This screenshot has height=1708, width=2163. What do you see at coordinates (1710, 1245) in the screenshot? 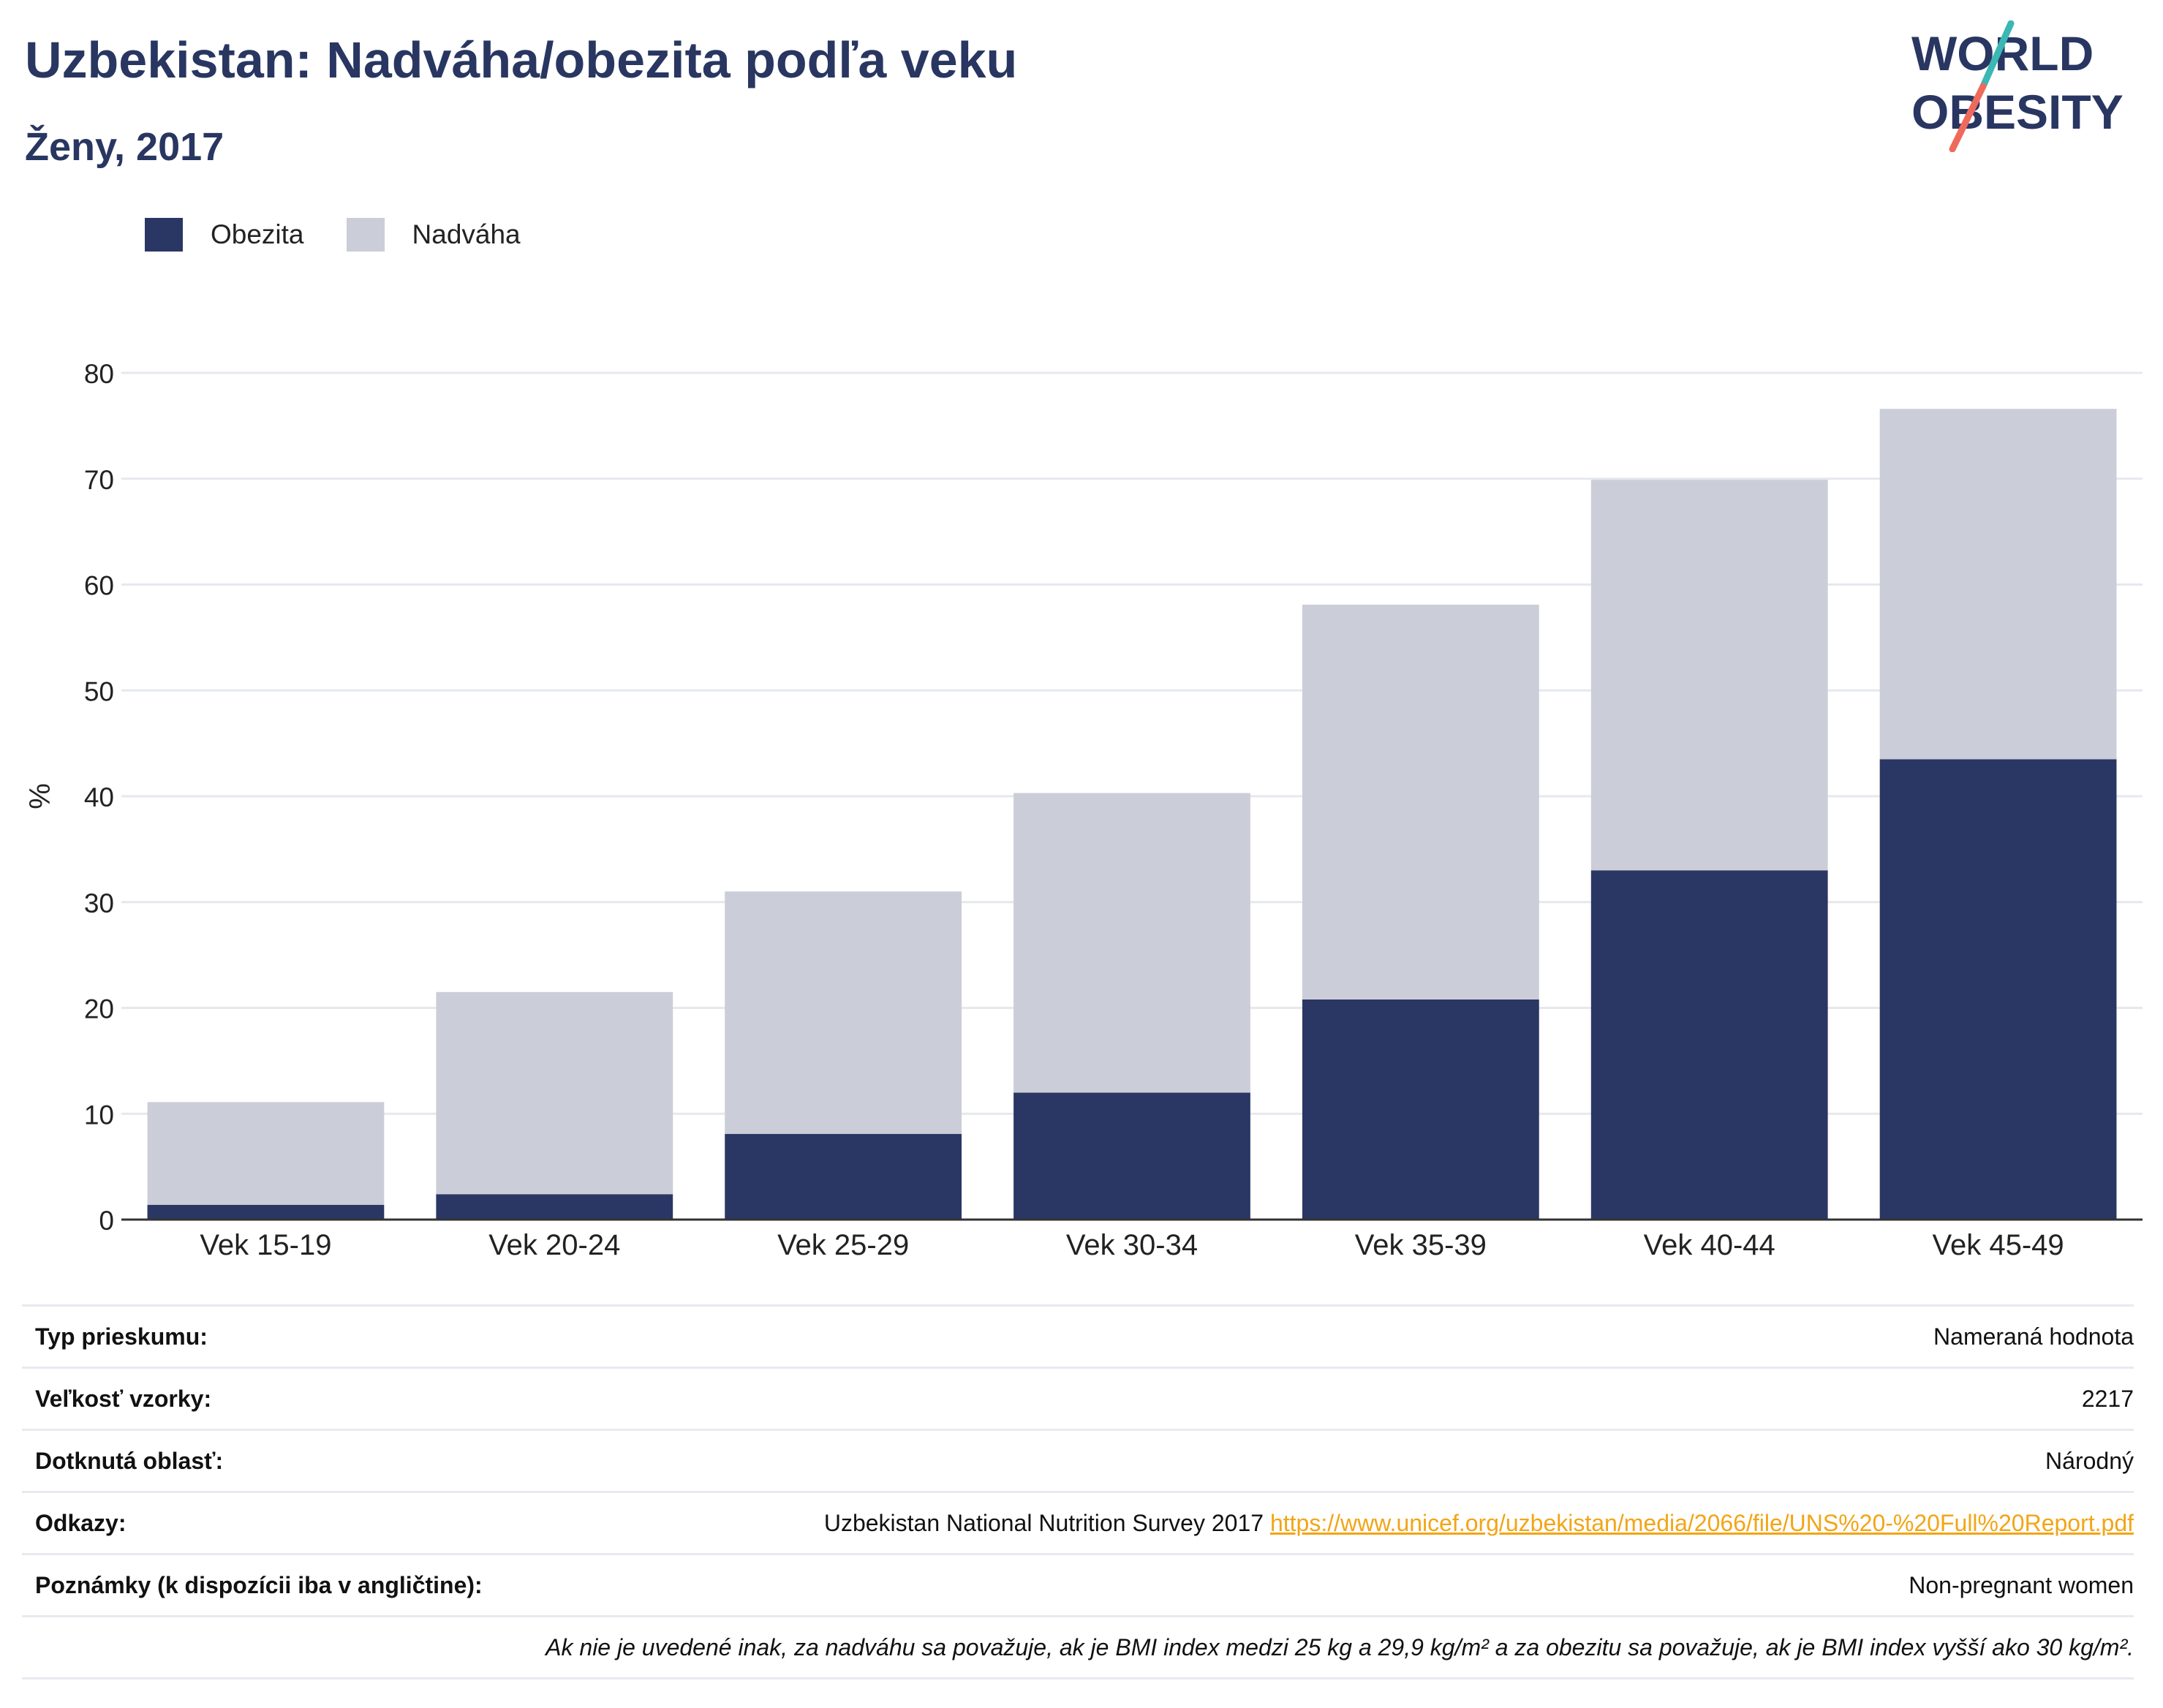
I see `x-tick-label: Vek 40-44` at bounding box center [1710, 1245].